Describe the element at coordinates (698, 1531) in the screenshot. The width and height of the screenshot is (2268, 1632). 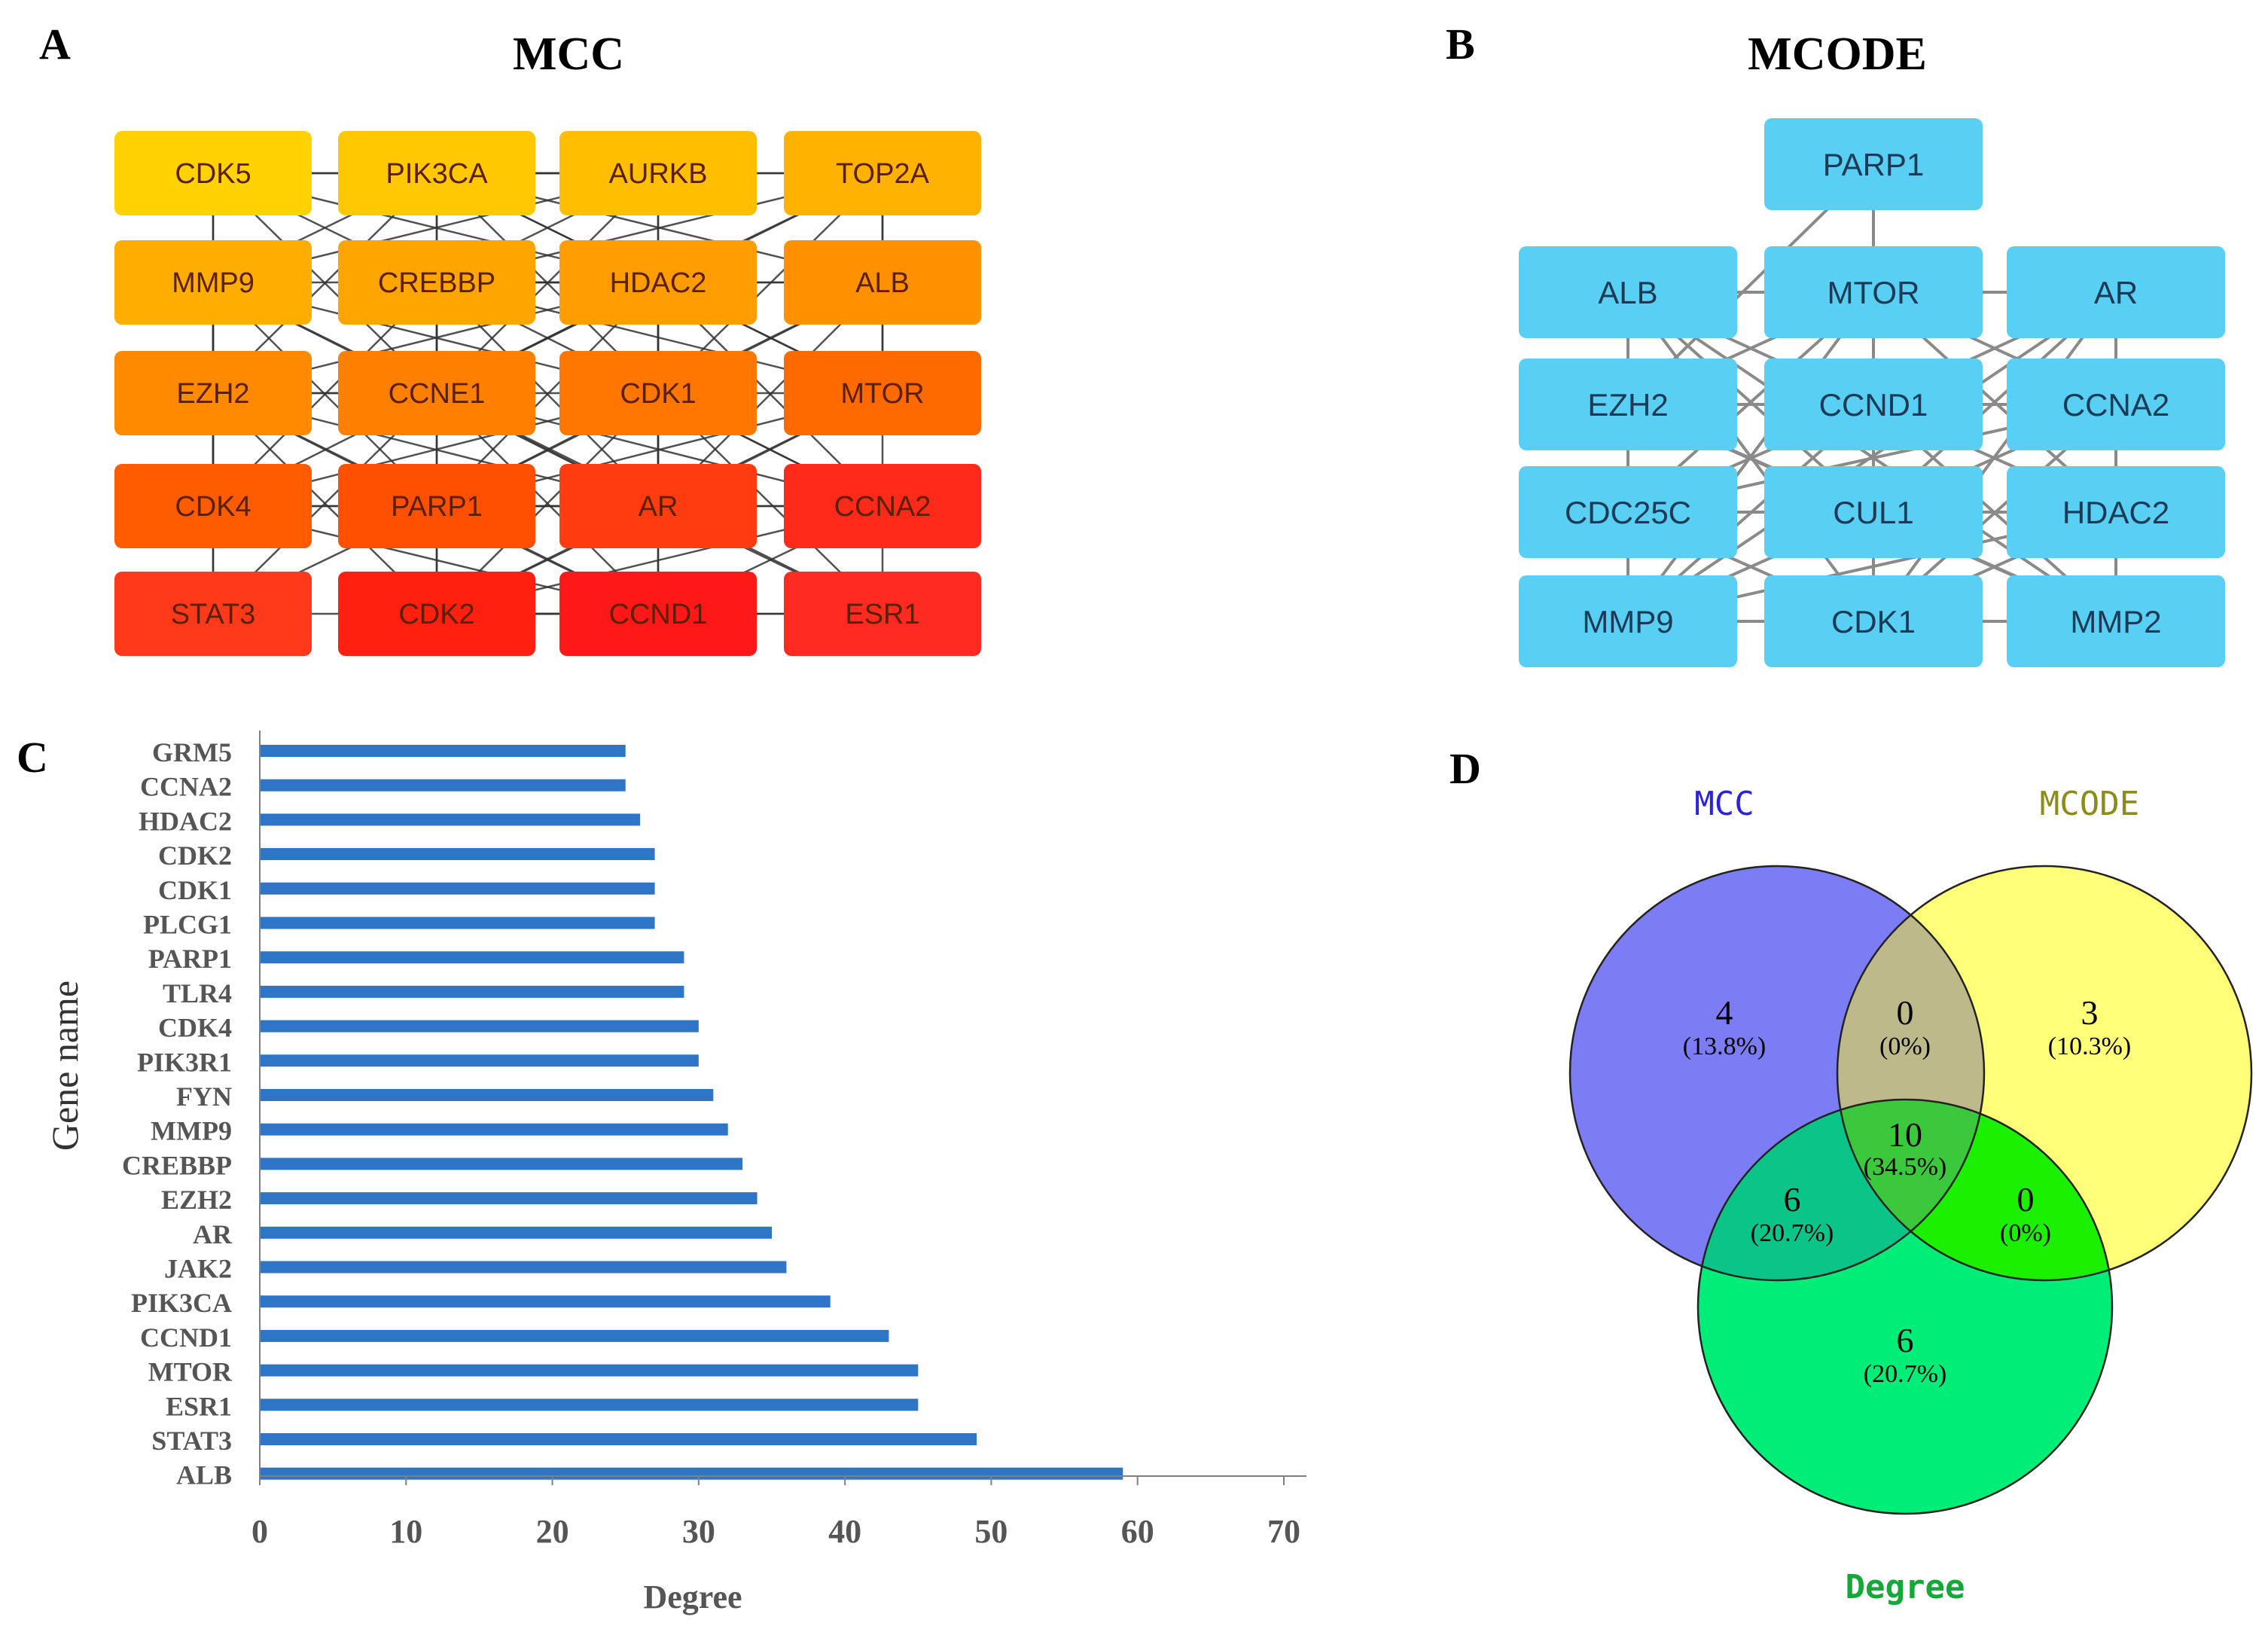
I see `x-tick-label: 30` at that location.